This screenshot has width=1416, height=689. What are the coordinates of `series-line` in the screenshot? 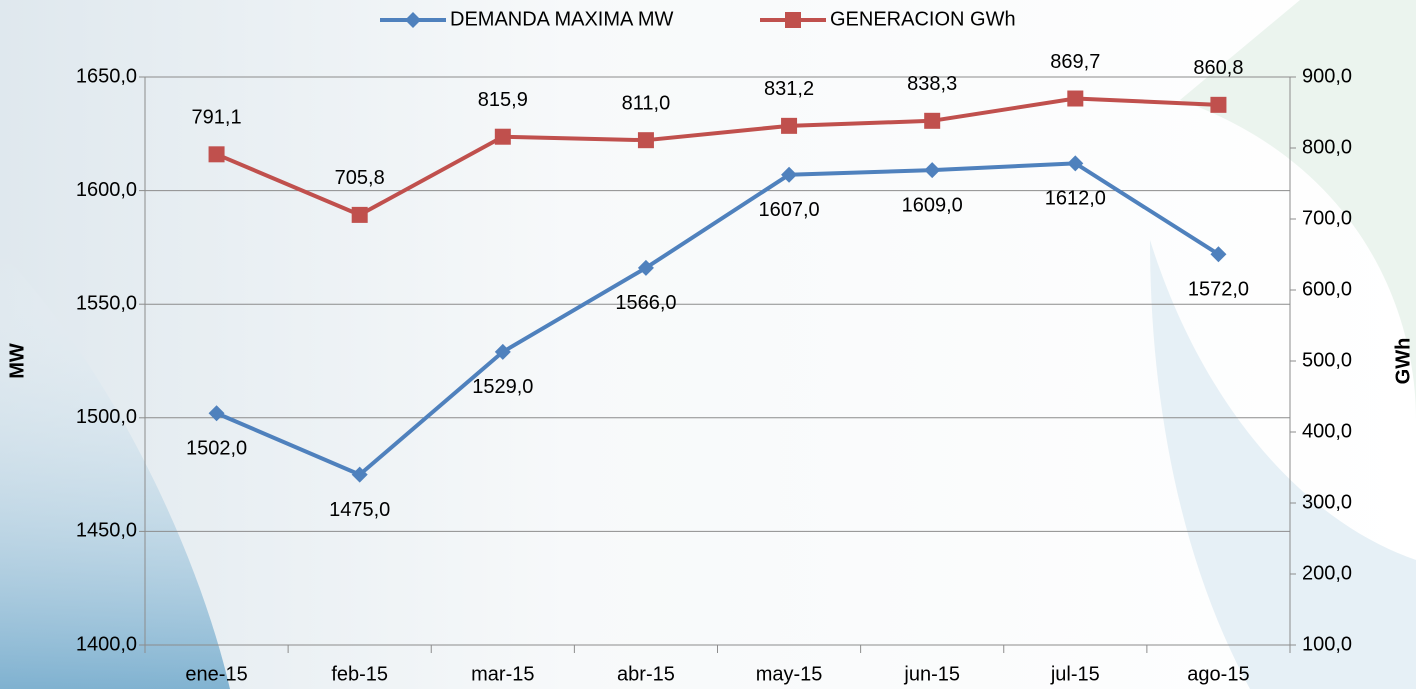 It's located at (717, 156).